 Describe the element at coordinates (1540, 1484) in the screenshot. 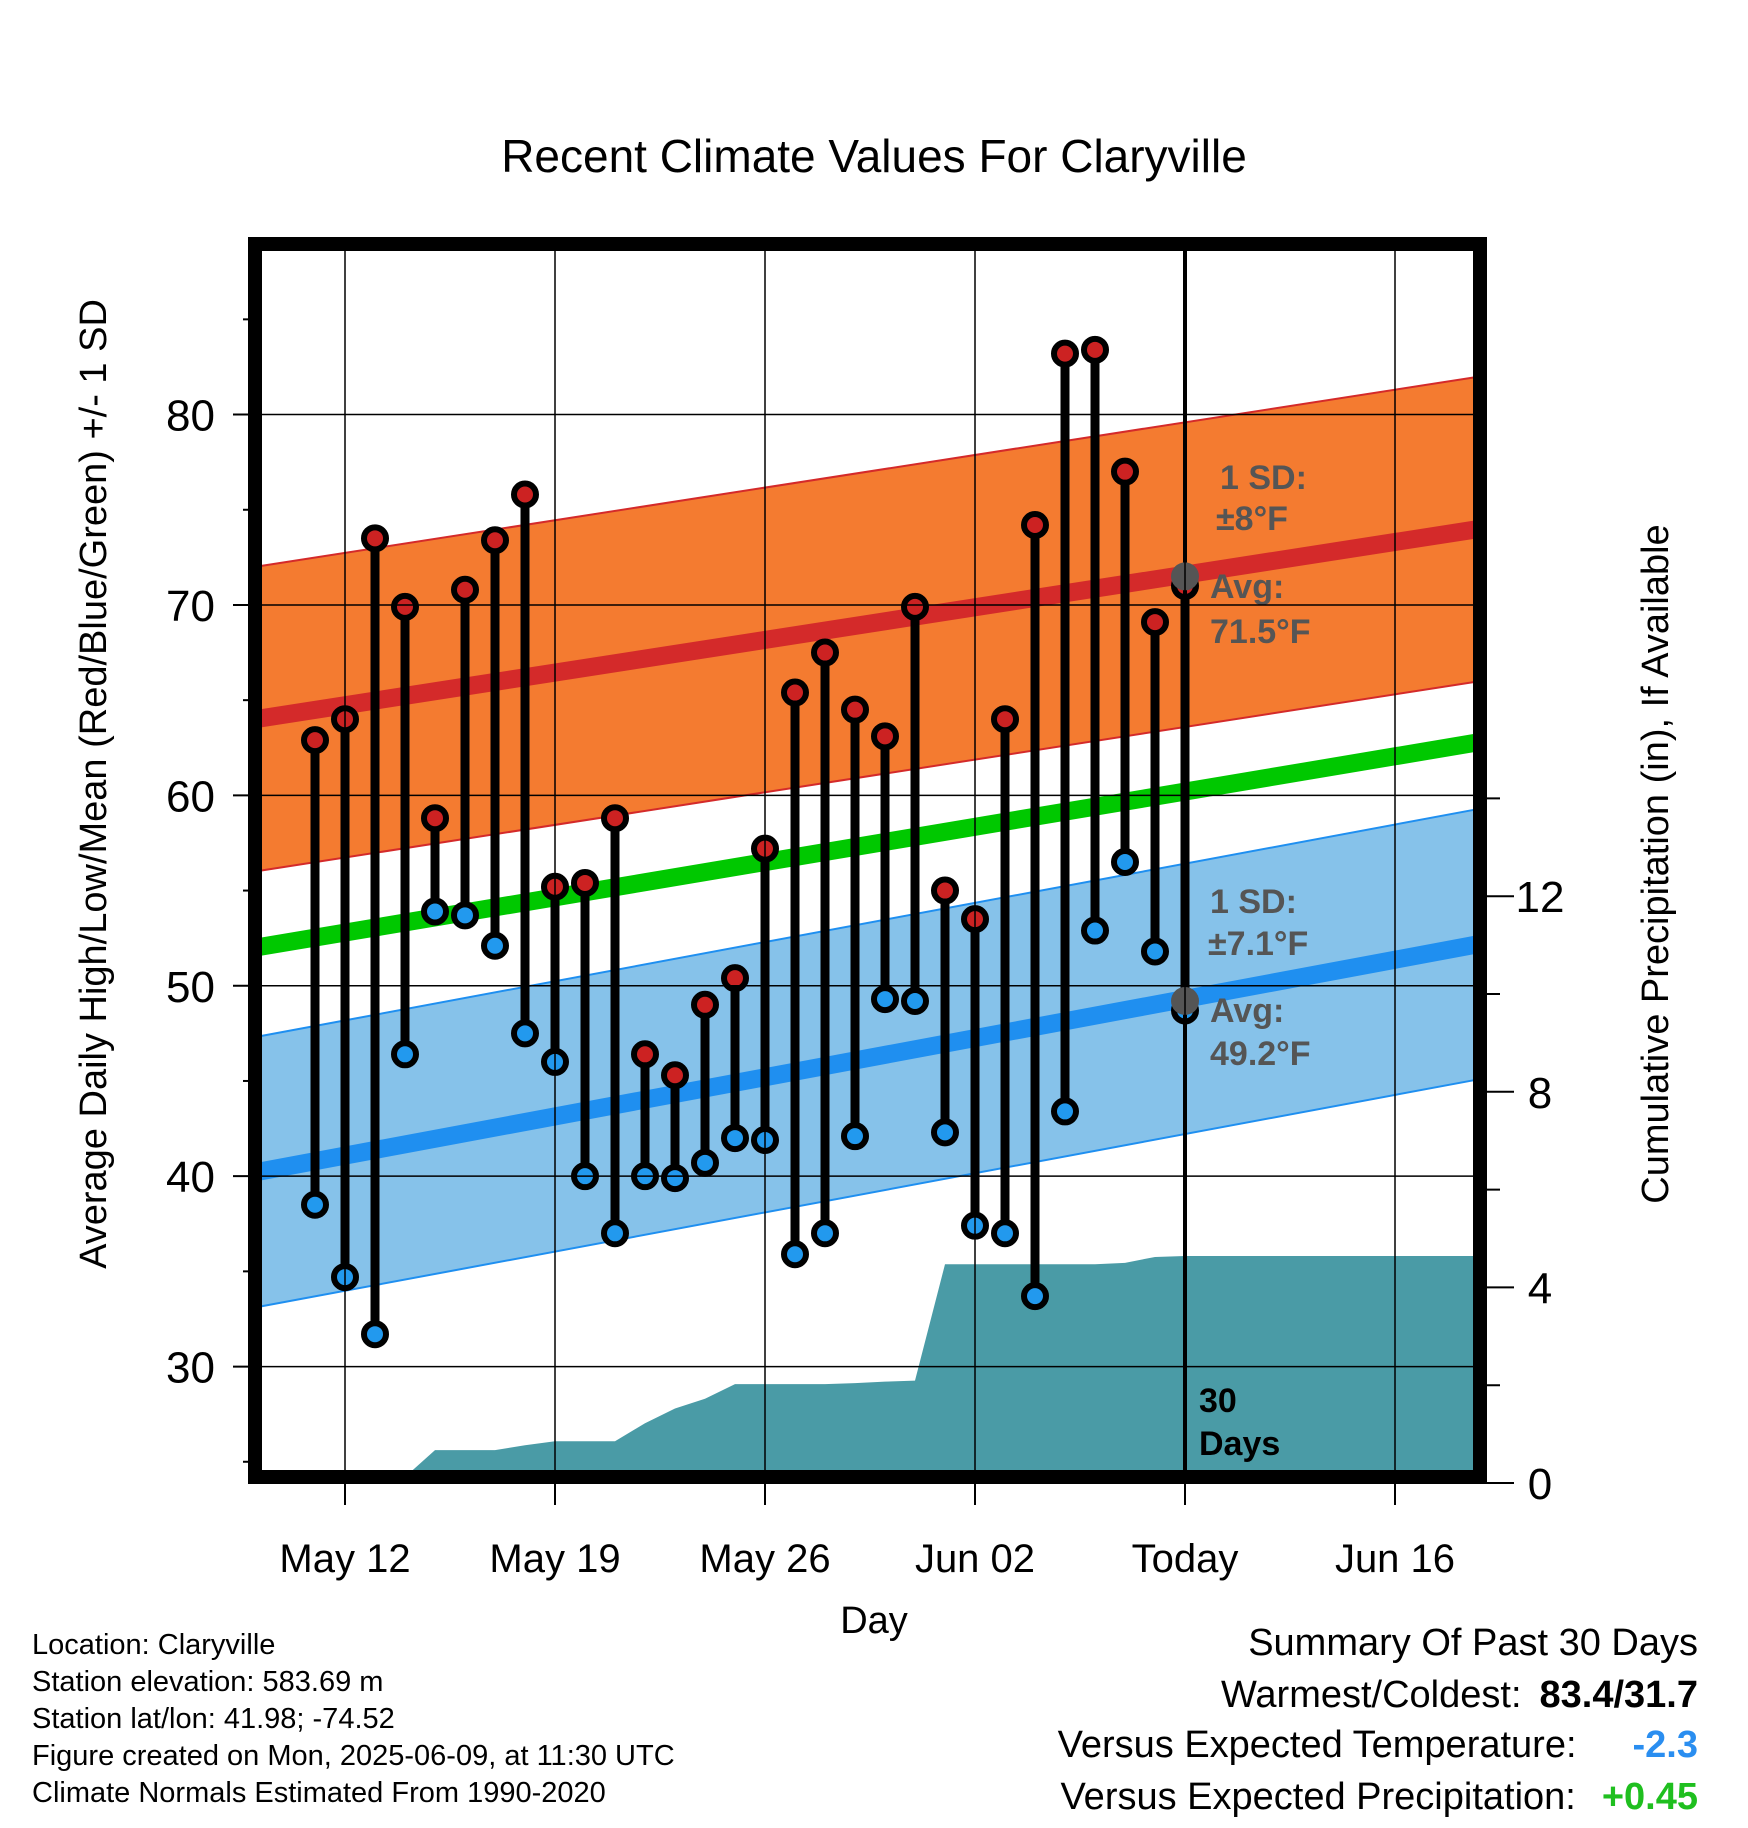

I see `y2-tick-label: 0` at that location.